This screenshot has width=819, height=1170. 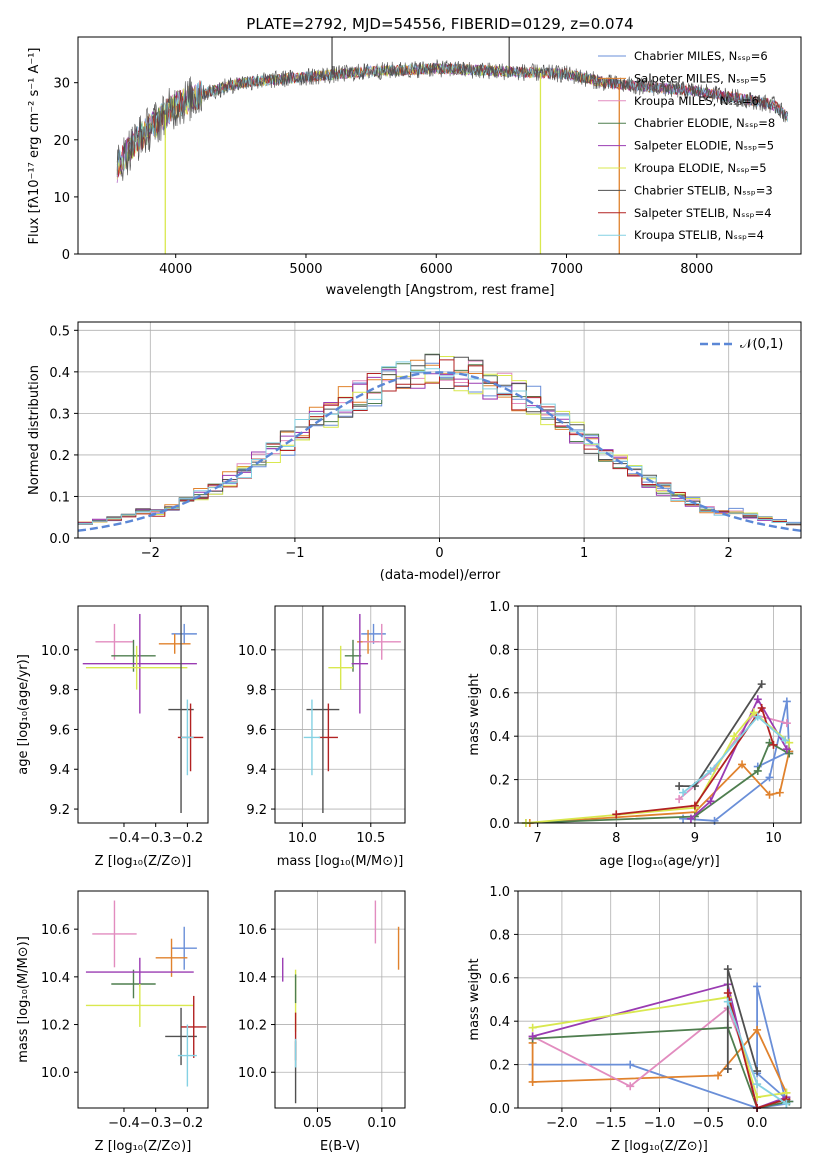 I want to click on panel-ylabel: age [log₁₀(age/yr)], so click(x=23, y=714).